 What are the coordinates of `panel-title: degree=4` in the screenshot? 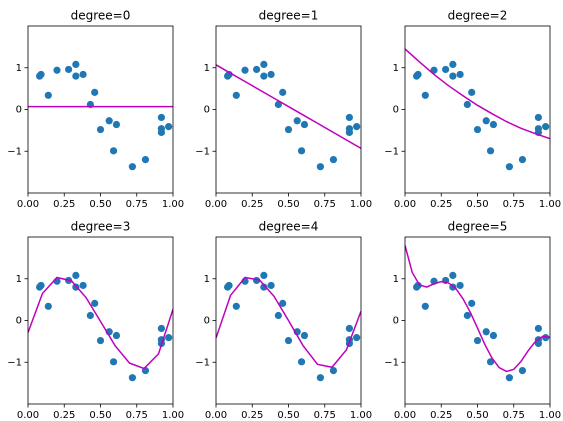 It's located at (289, 227).